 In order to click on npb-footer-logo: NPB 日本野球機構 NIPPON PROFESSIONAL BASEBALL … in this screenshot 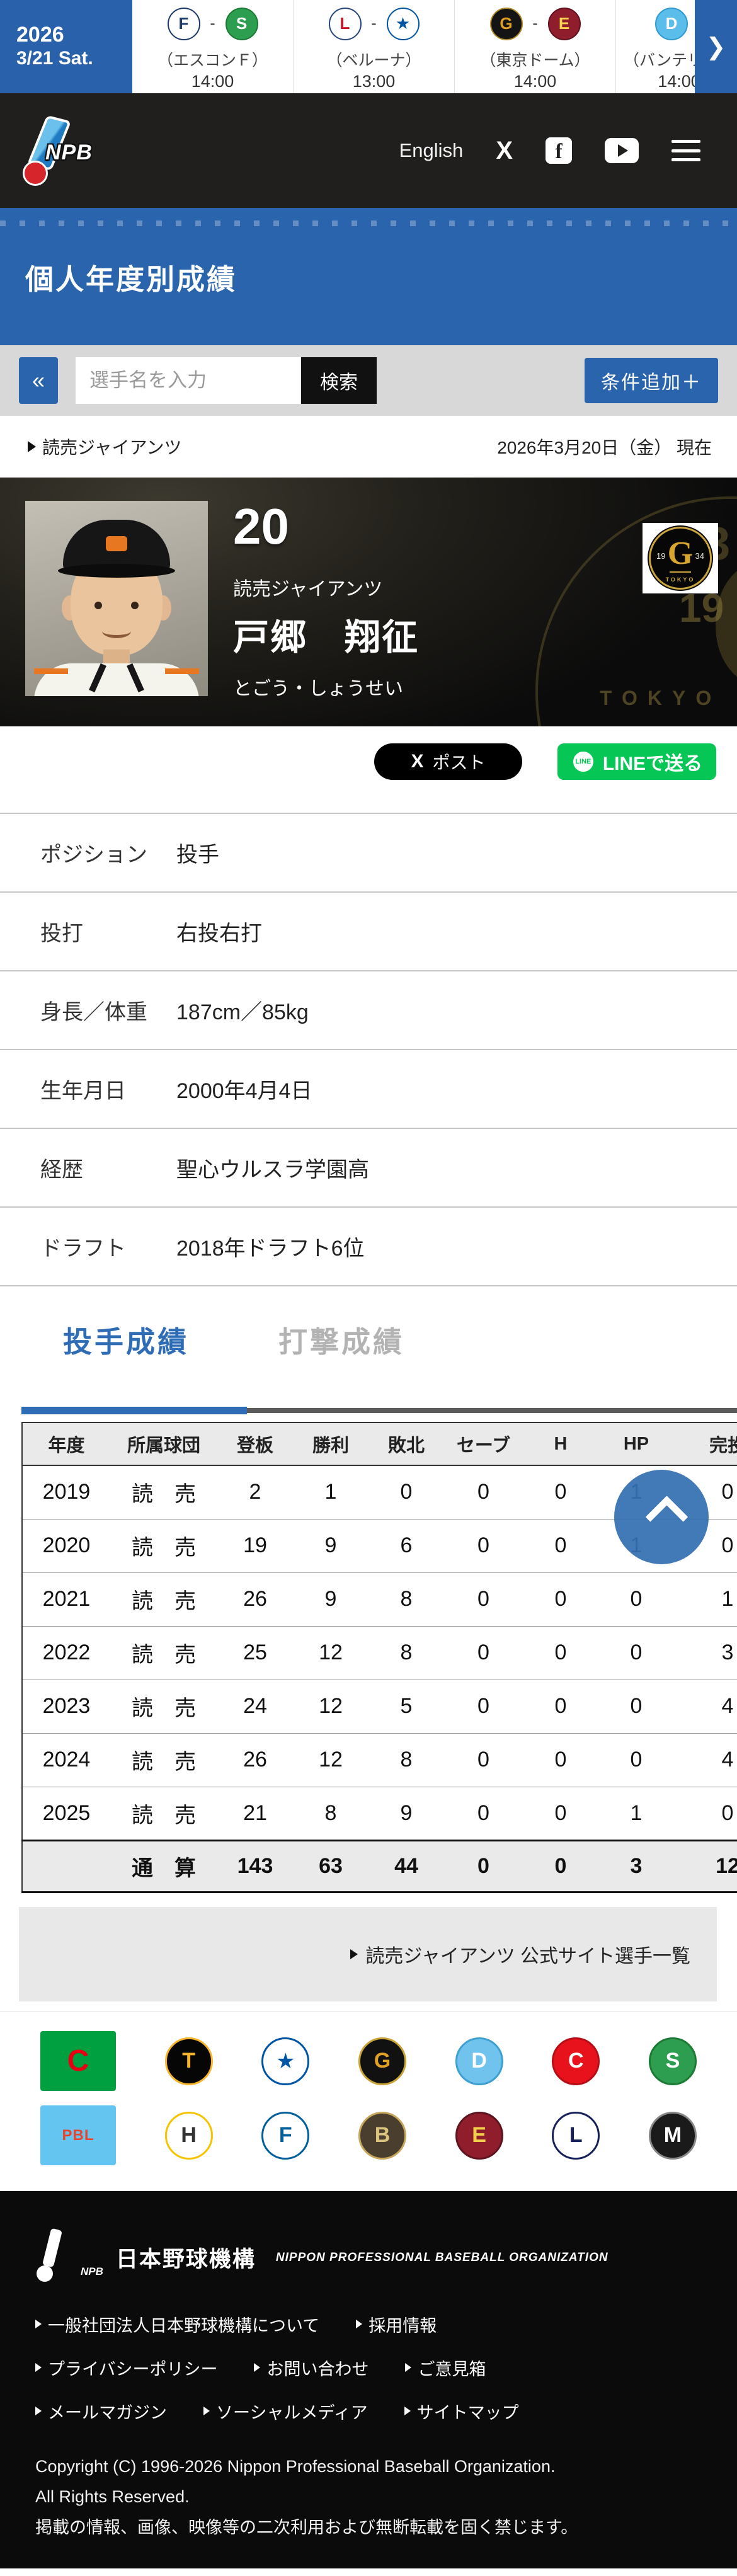, I will do `click(374, 2258)`.